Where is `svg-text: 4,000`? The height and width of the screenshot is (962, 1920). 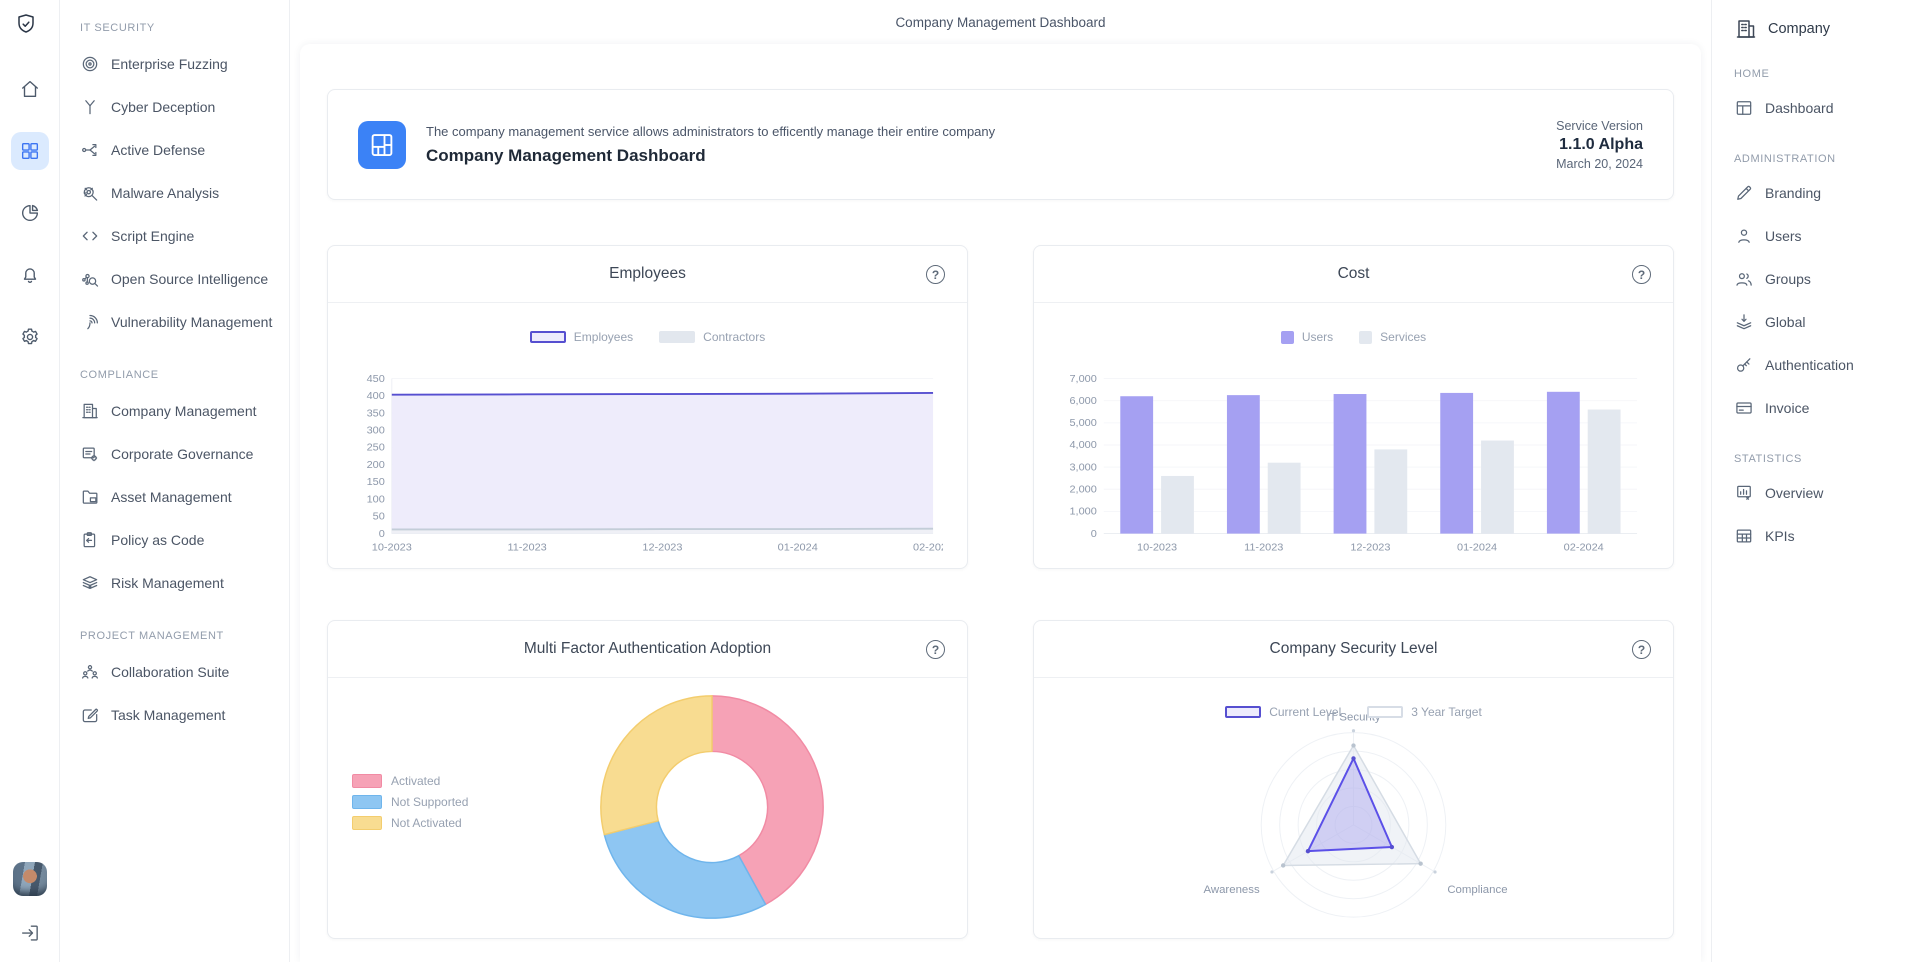
svg-text: 4,000 is located at coordinates (1082, 446).